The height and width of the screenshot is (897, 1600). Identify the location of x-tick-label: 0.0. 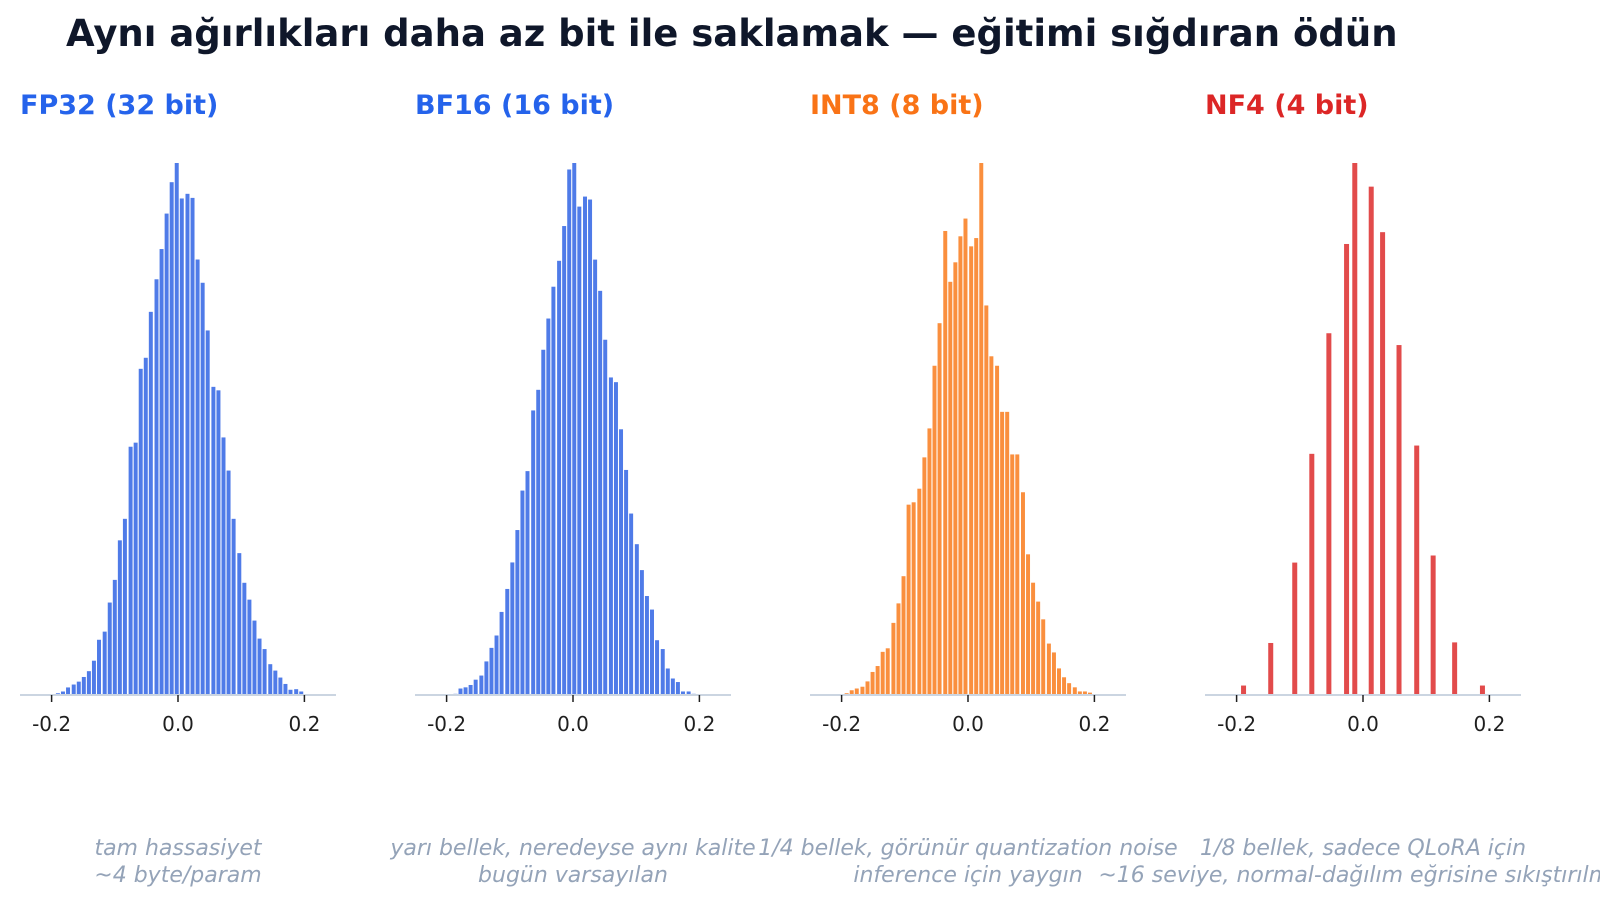
(573, 724).